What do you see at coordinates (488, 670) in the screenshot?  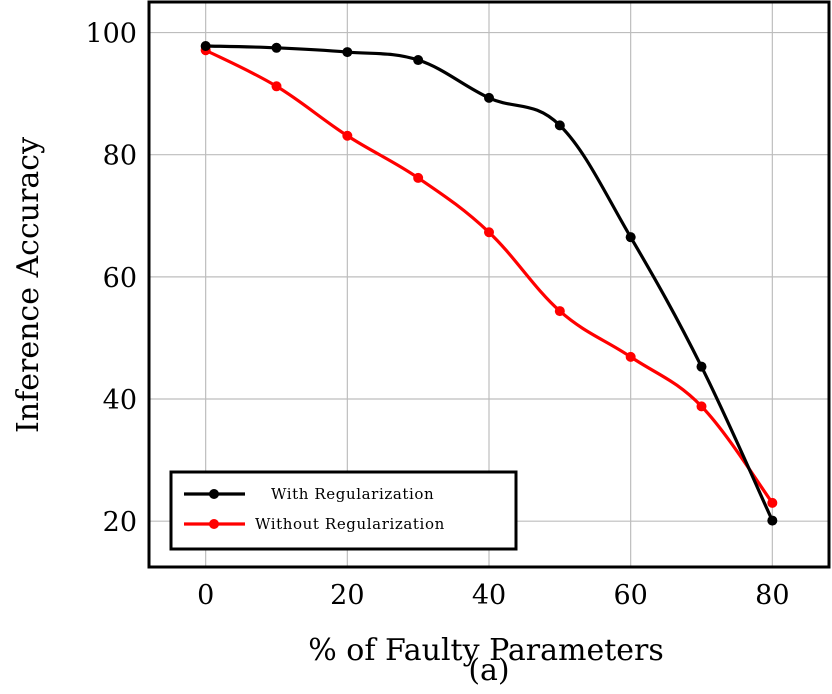 I see `figure-caption: (a)` at bounding box center [488, 670].